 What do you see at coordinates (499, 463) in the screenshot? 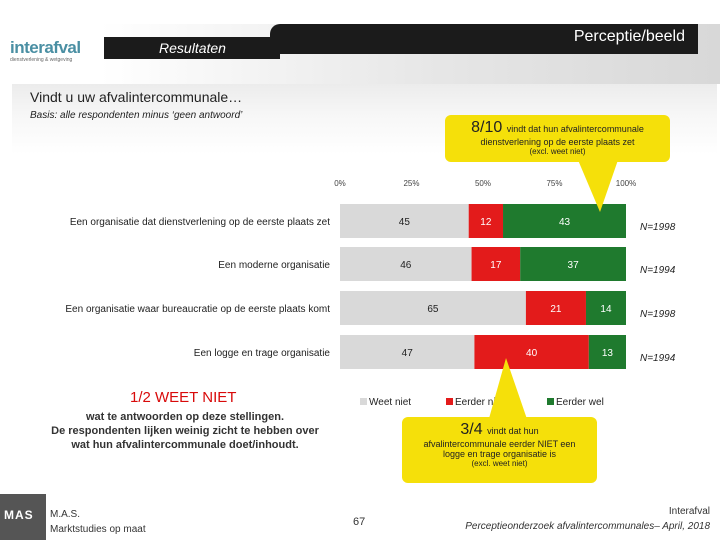
I see `callout-bottom-line4: (excl. weet niet)` at bounding box center [499, 463].